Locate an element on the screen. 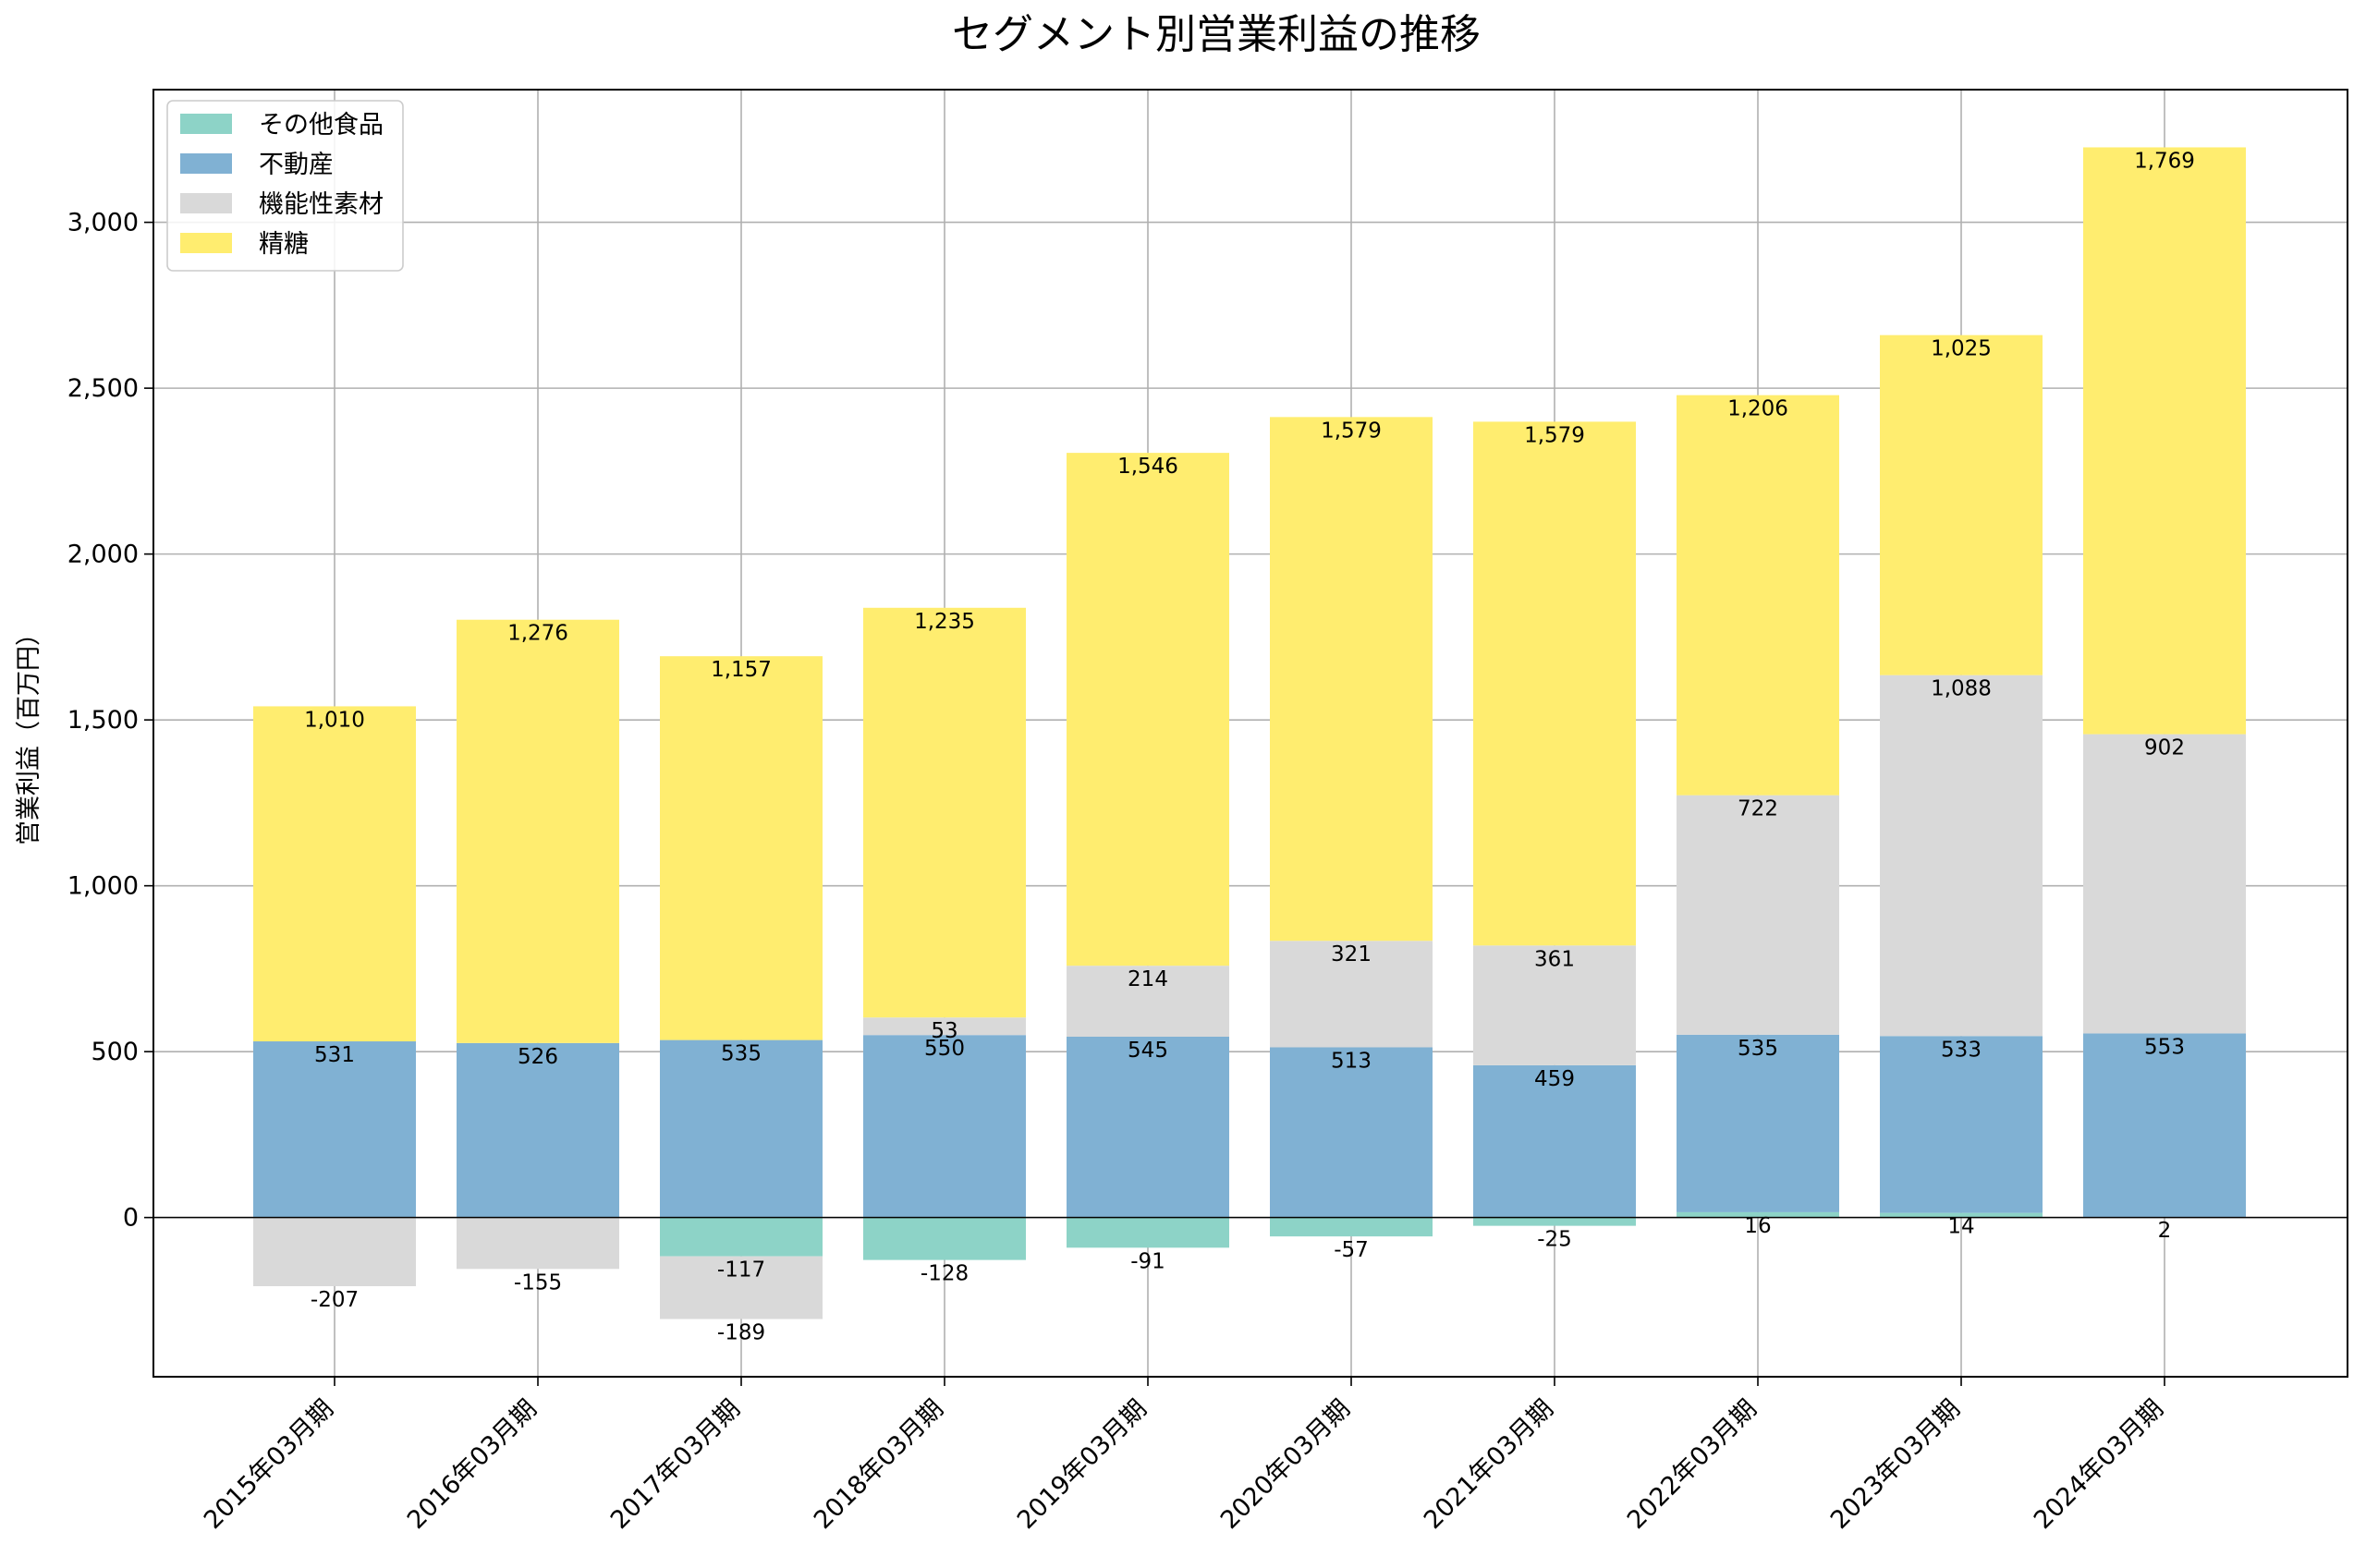  legend-label: 不動産 is located at coordinates (296, 165).